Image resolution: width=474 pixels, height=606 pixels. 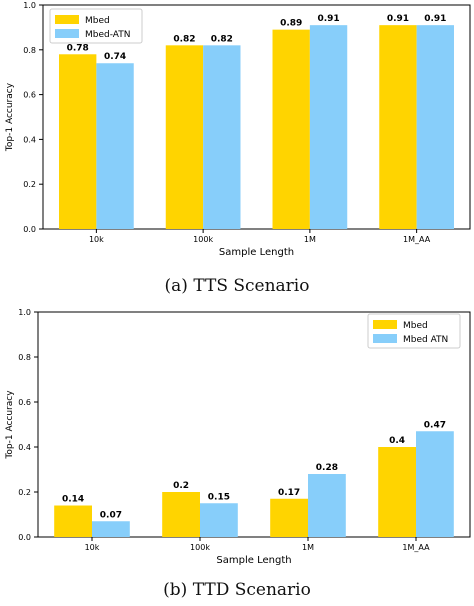 I want to click on caption-ttd: (b) TTD Scenario, so click(x=237, y=590).